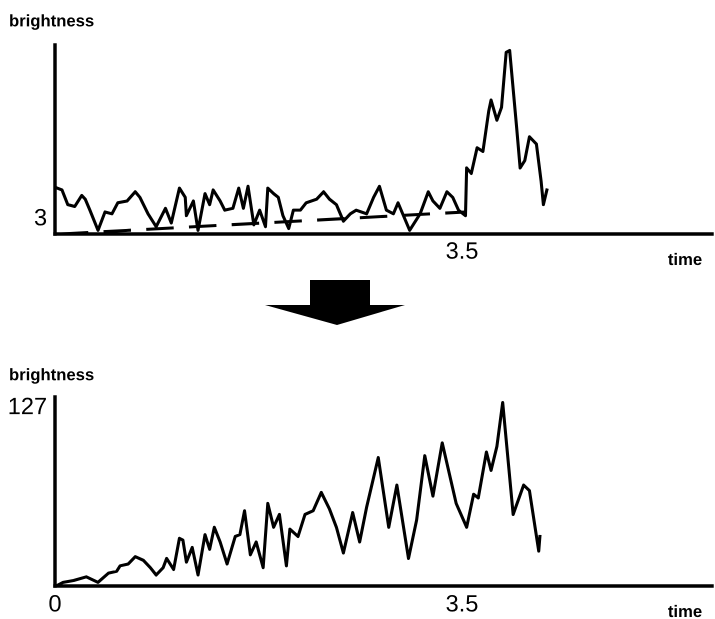 The width and height of the screenshot is (715, 619). What do you see at coordinates (462, 250) in the screenshot?
I see `text: 3.5` at bounding box center [462, 250].